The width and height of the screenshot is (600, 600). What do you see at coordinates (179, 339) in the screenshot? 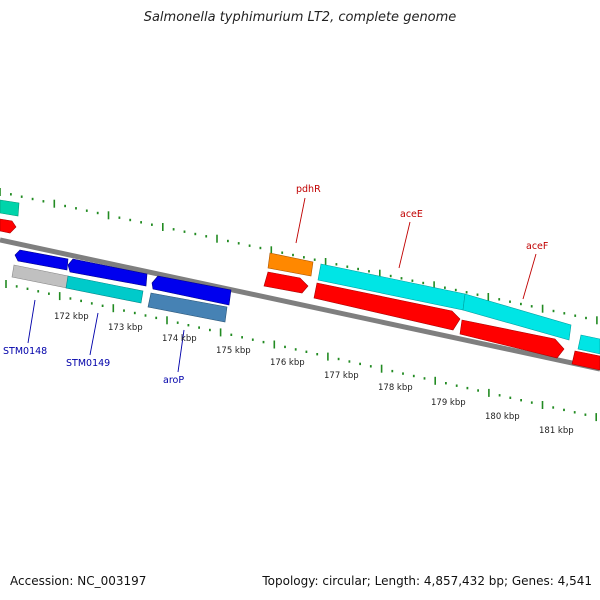
I see `scale-label-174: 174 kbp` at bounding box center [179, 339].